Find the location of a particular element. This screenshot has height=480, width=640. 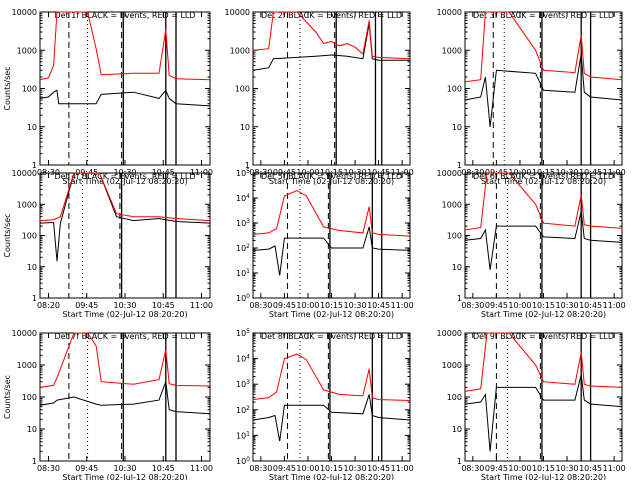

panel-title: Det 5f BLACK = Events, RED = LLD is located at coordinates (331, 176).